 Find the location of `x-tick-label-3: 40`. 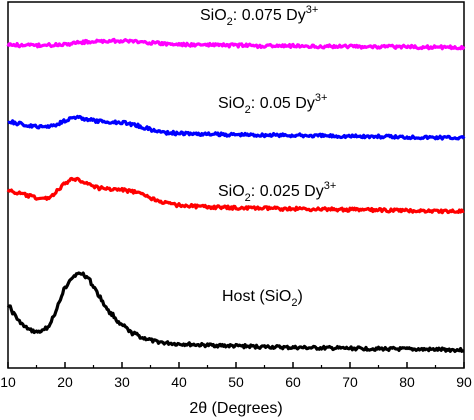

x-tick-label-3: 40 is located at coordinates (179, 382).